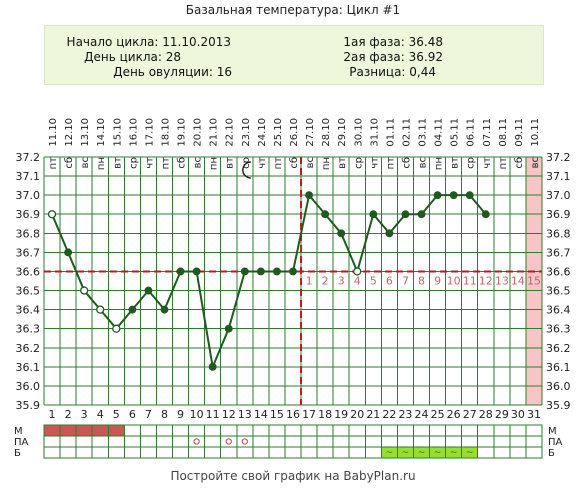 Image resolution: width=586 pixels, height=491 pixels. What do you see at coordinates (198, 132) in the screenshot?
I see `date-label: 20.10` at bounding box center [198, 132].